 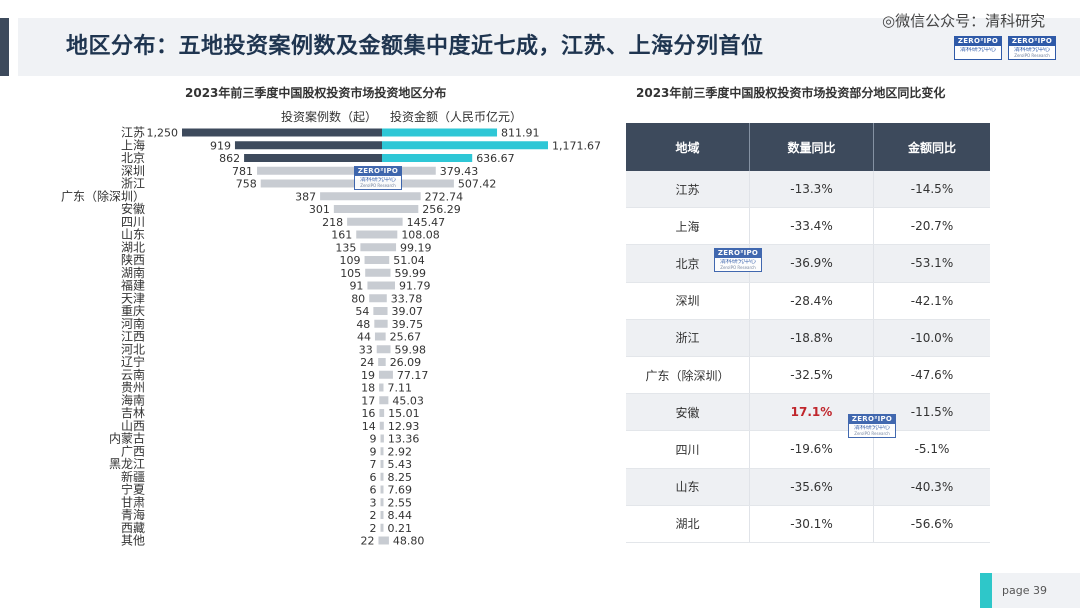 What do you see at coordinates (808, 301) in the screenshot?
I see `table-row: 深圳 -28.4% -42.1%` at bounding box center [808, 301].